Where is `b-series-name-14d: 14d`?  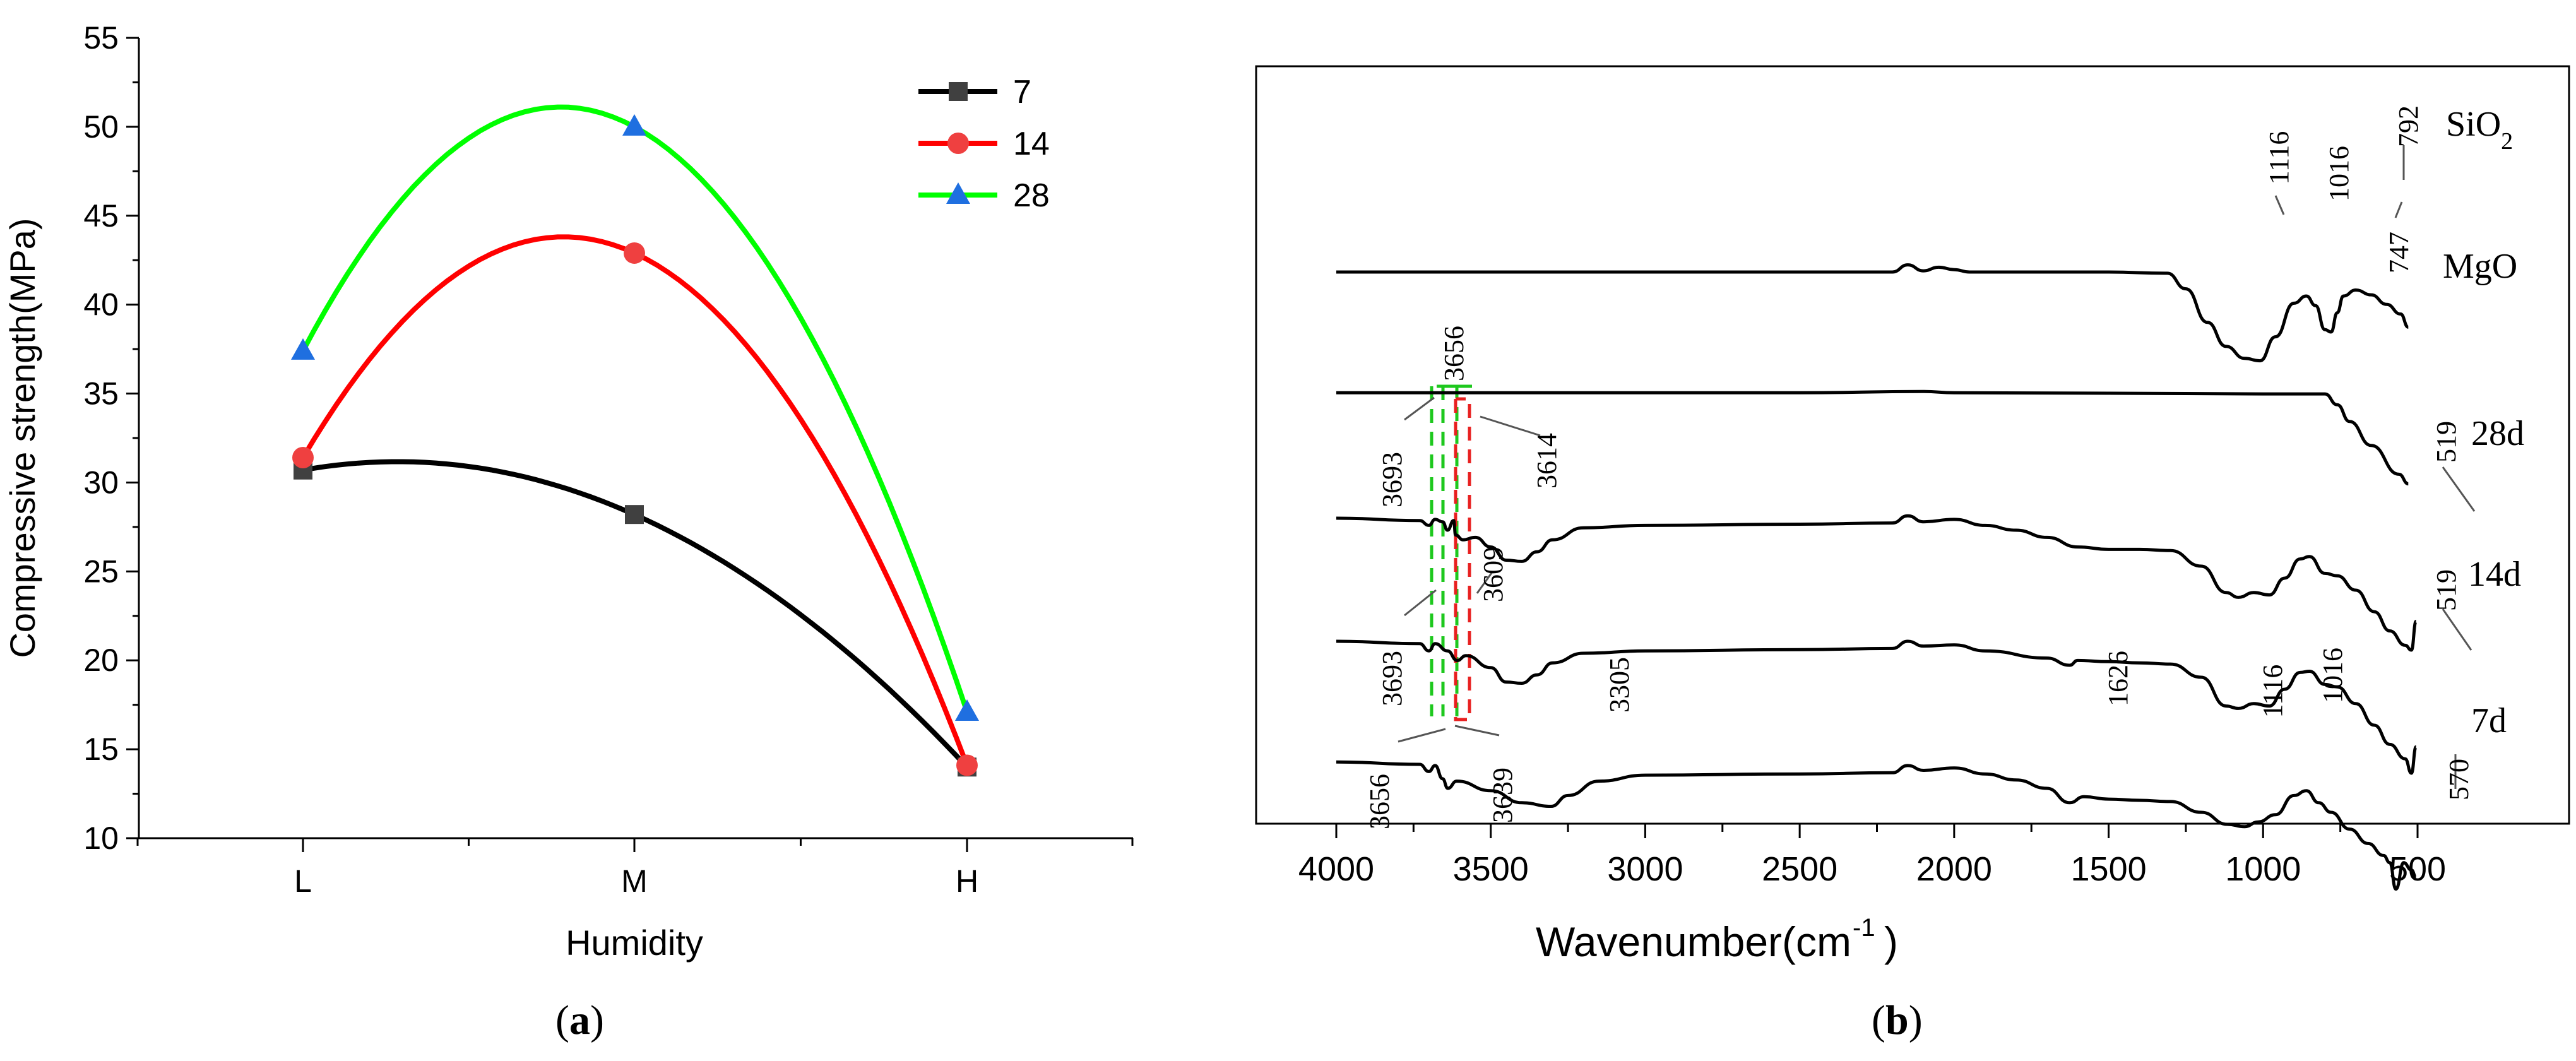
b-series-name-14d: 14d is located at coordinates (2494, 574).